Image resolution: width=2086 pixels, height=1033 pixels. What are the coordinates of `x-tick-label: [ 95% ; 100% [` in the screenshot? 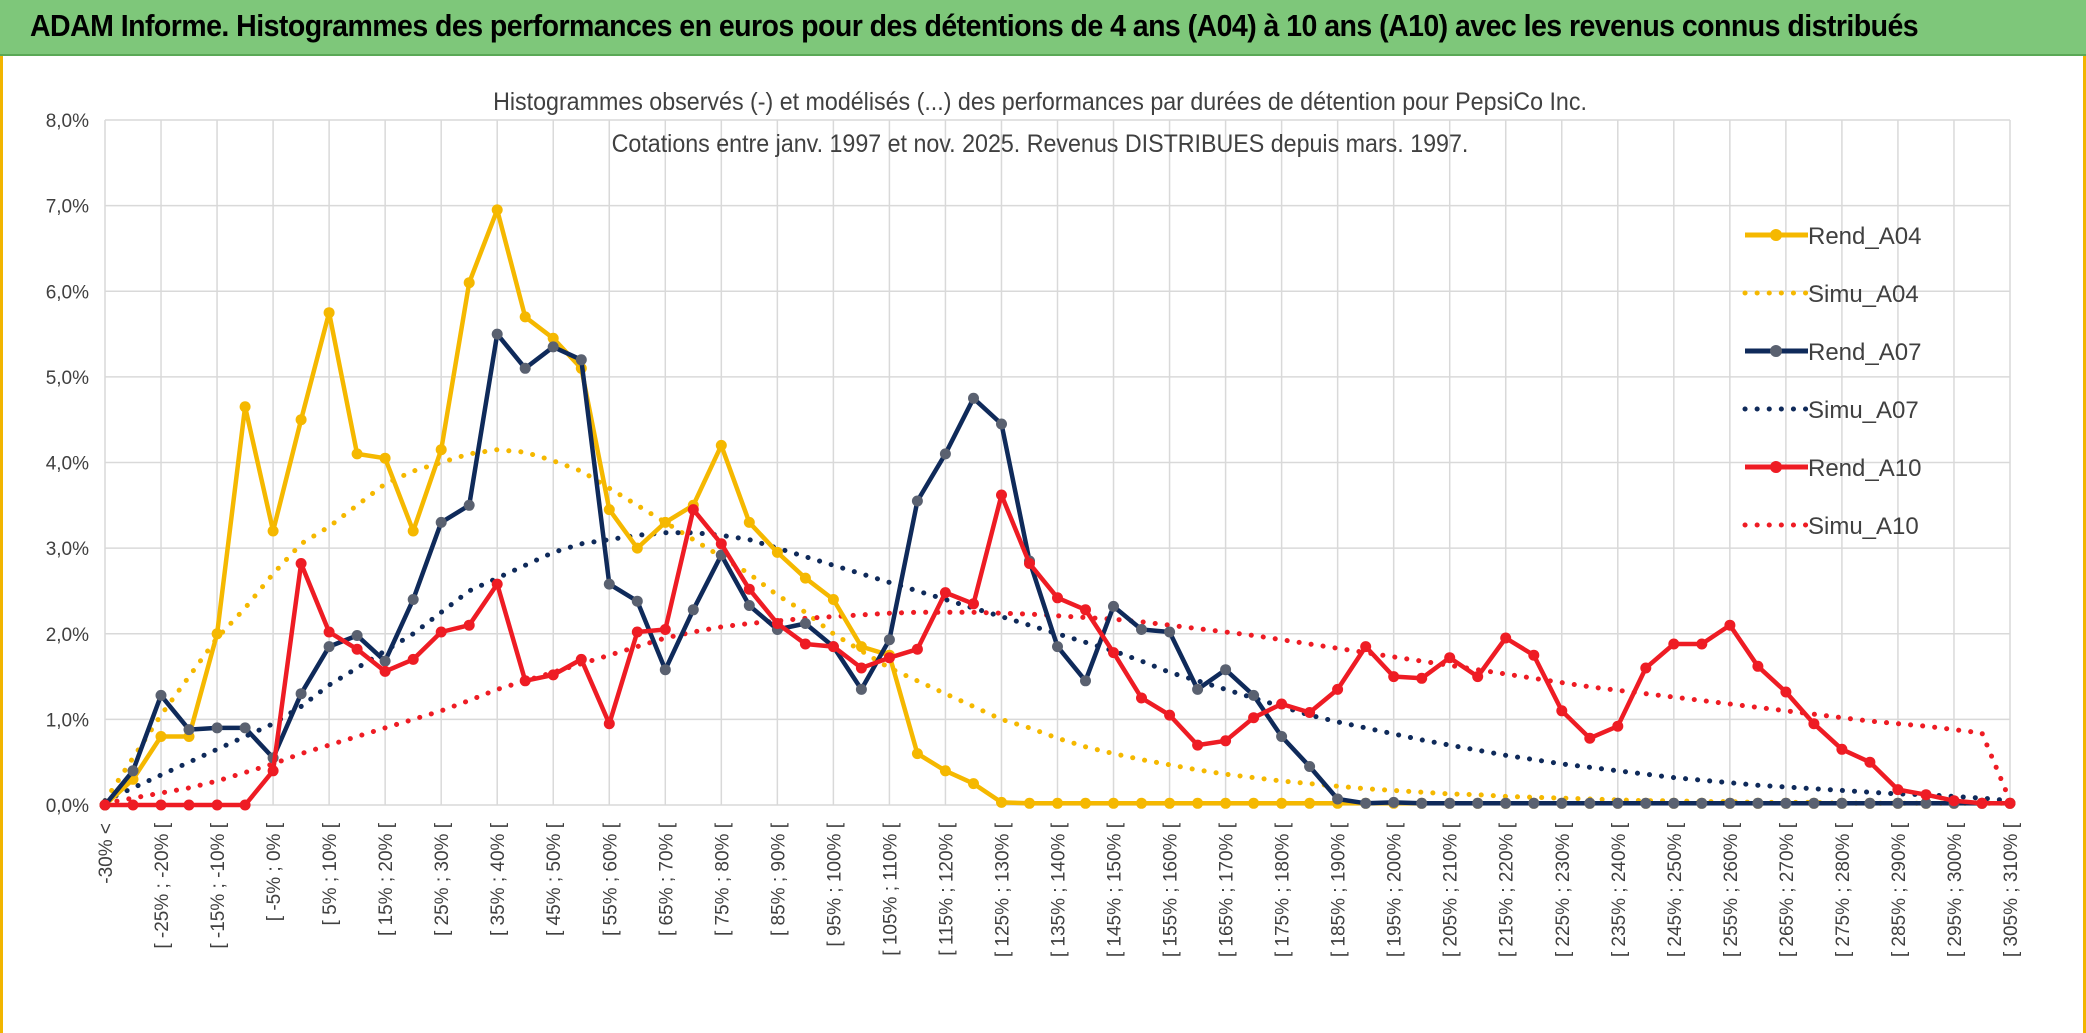 It's located at (834, 884).